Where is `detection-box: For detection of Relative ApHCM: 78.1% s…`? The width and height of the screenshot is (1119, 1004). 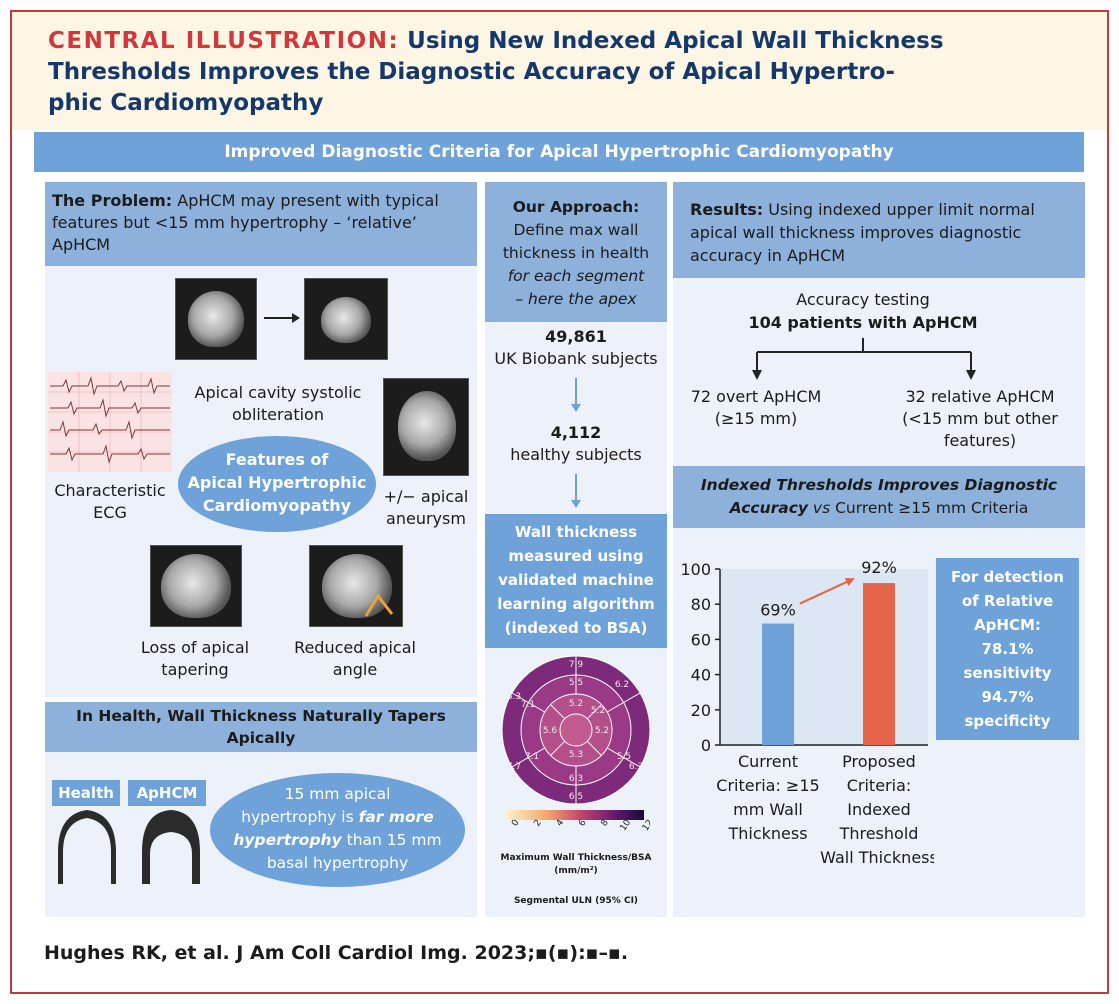 detection-box: For detection of Relative ApHCM: 78.1% s… is located at coordinates (1007, 649).